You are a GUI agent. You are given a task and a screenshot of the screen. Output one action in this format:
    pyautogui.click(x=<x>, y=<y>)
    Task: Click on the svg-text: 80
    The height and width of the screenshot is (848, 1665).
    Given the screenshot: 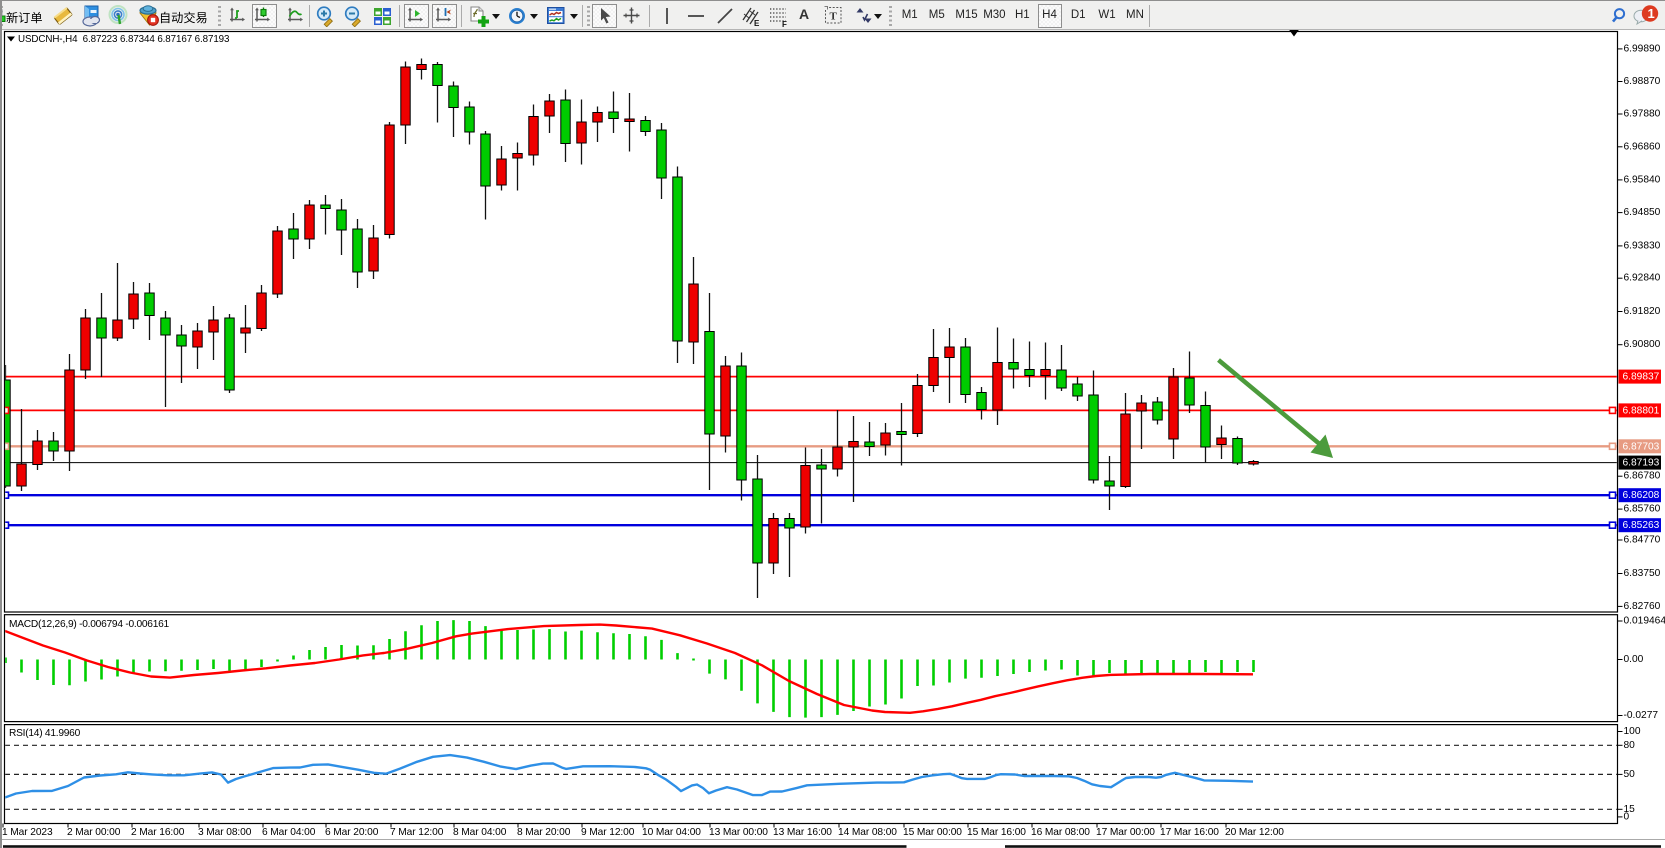 What is the action you would take?
    pyautogui.click(x=1630, y=745)
    